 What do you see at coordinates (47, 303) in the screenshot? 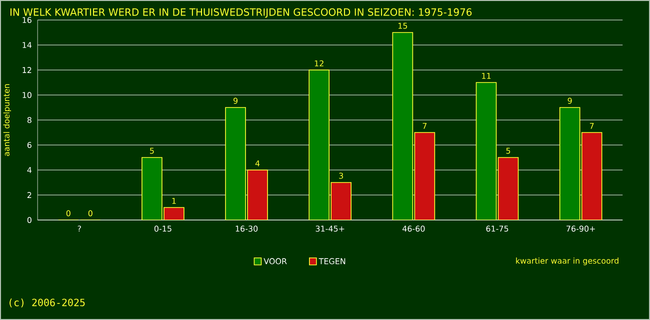
I see `text: (c) 2006-2025` at bounding box center [47, 303].